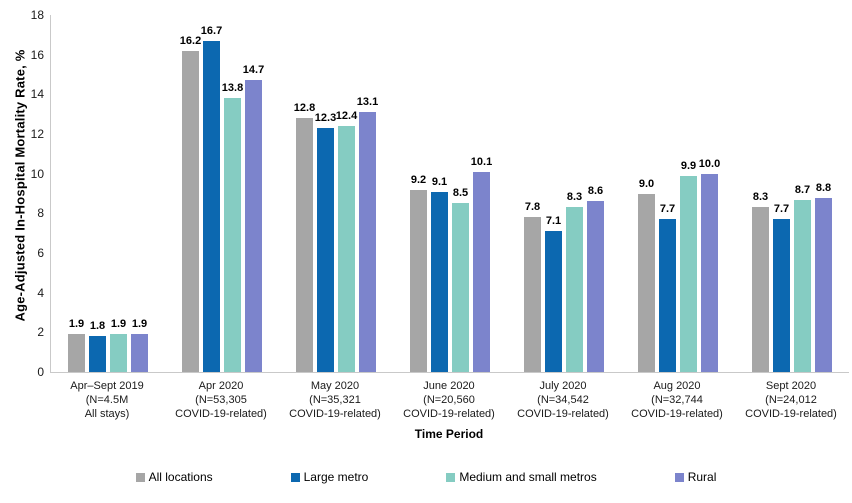 Image resolution: width=852 pixels, height=503 pixels. I want to click on y-tick-label: 4, so click(40, 292).